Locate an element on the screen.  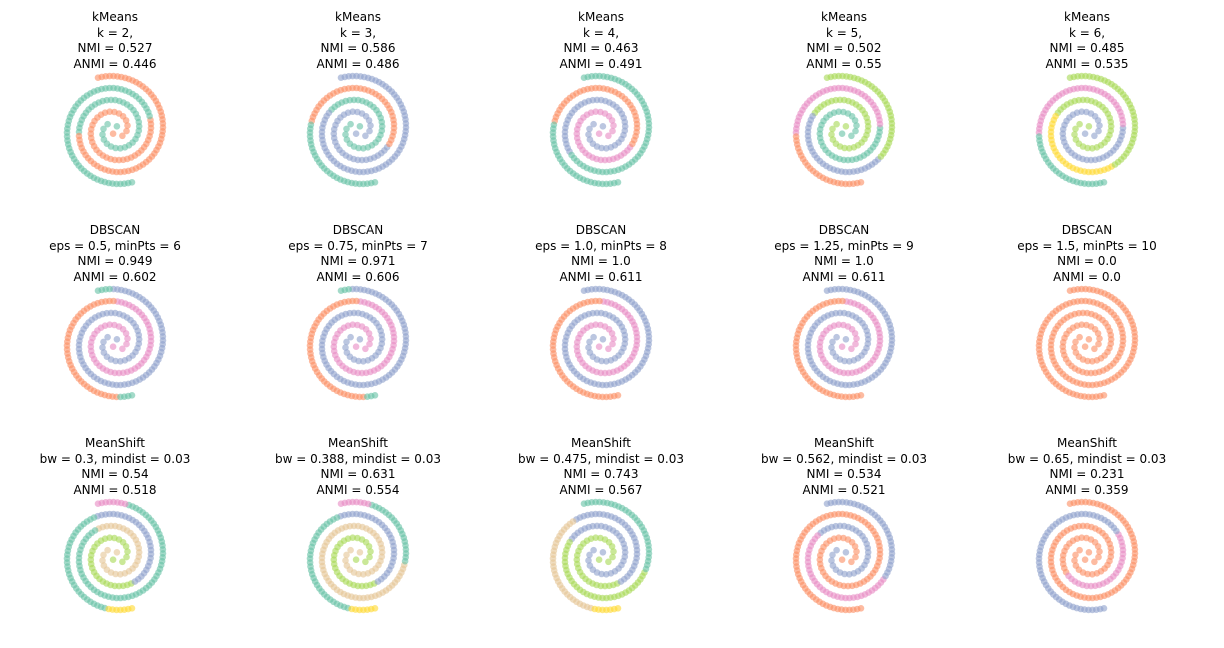
panel-title: kMeans k = 2, NMI = 0.527 ANMI = 0.446 is located at coordinates (115, 41).